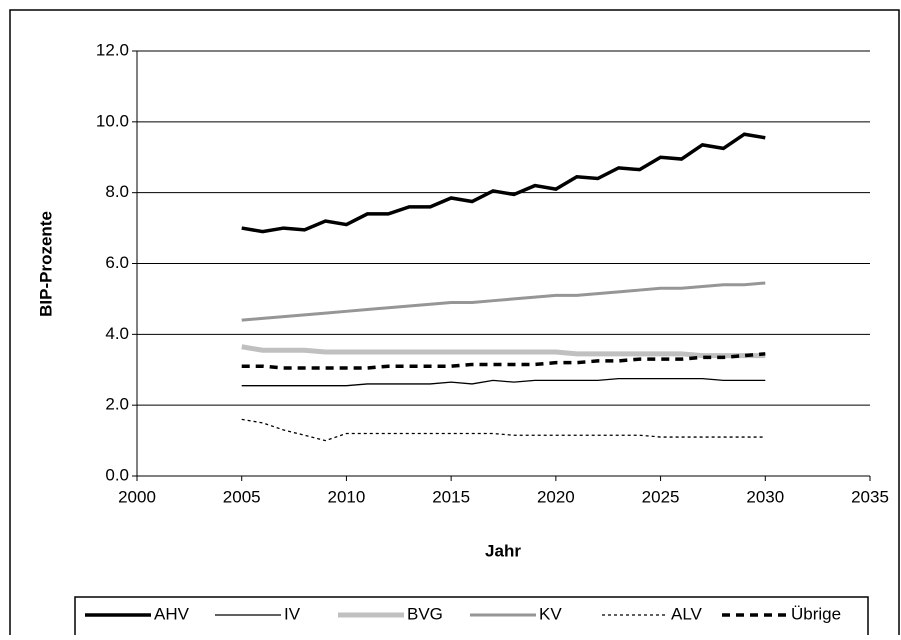 This screenshot has height=640, width=901. What do you see at coordinates (112, 120) in the screenshot?
I see `y-tick-label: 10.0` at bounding box center [112, 120].